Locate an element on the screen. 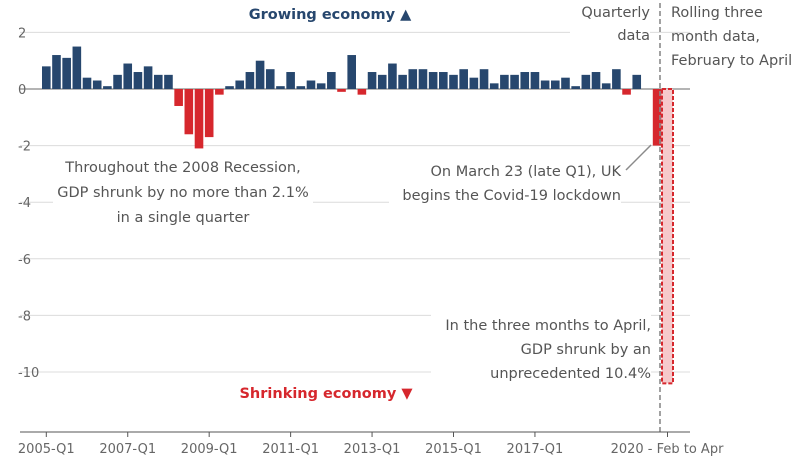 The image size is (800, 461). recession-annotation-line: GDP shrunk by no more than 2.1% is located at coordinates (182, 193).